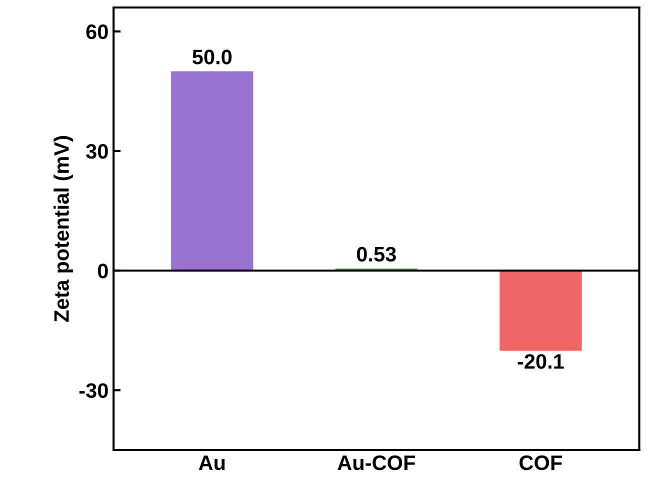 The width and height of the screenshot is (649, 500). Describe the element at coordinates (103, 271) in the screenshot. I see `y-tick-label: 0` at that location.